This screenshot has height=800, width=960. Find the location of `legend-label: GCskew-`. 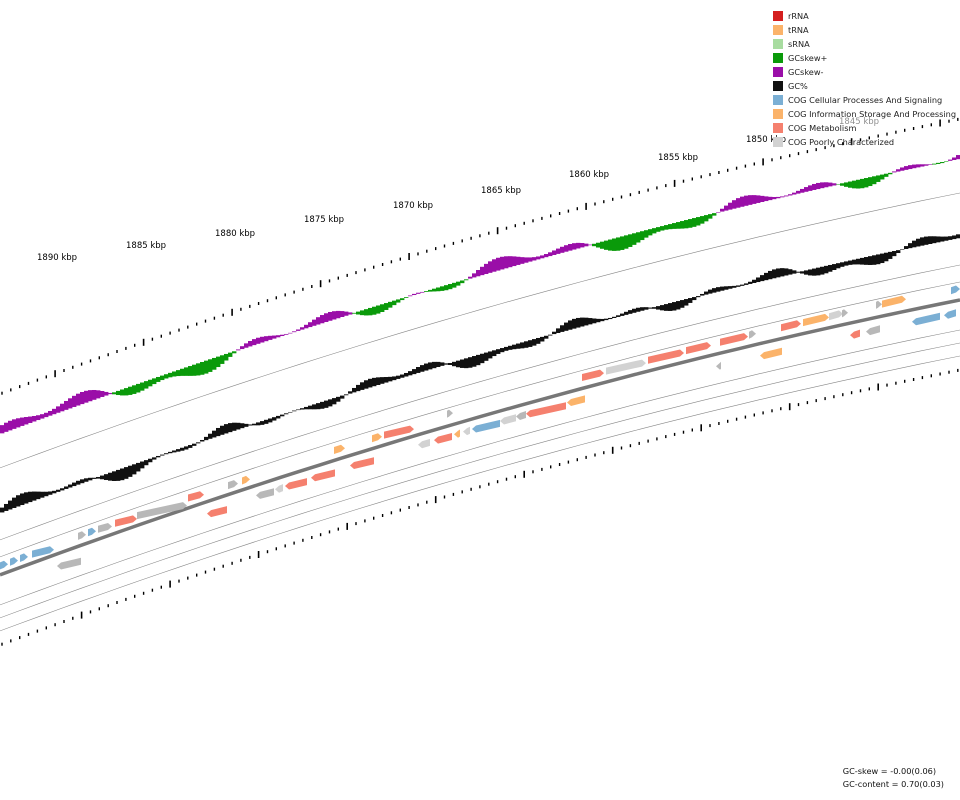

legend-label: GCskew- is located at coordinates (806, 72).